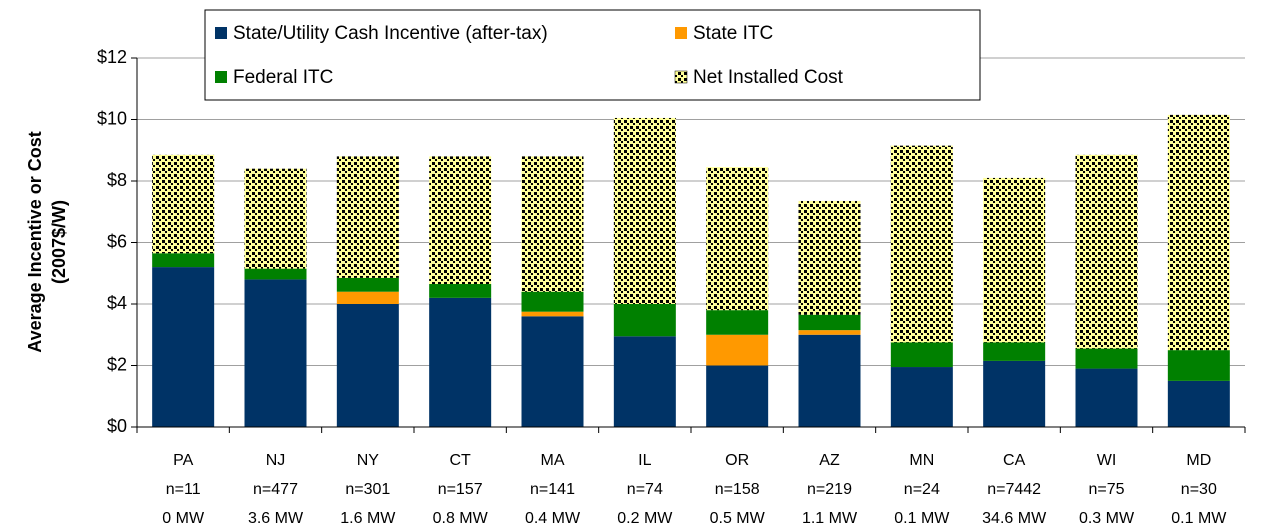  Describe the element at coordinates (737, 460) in the screenshot. I see `x-tick-label: OR` at that location.